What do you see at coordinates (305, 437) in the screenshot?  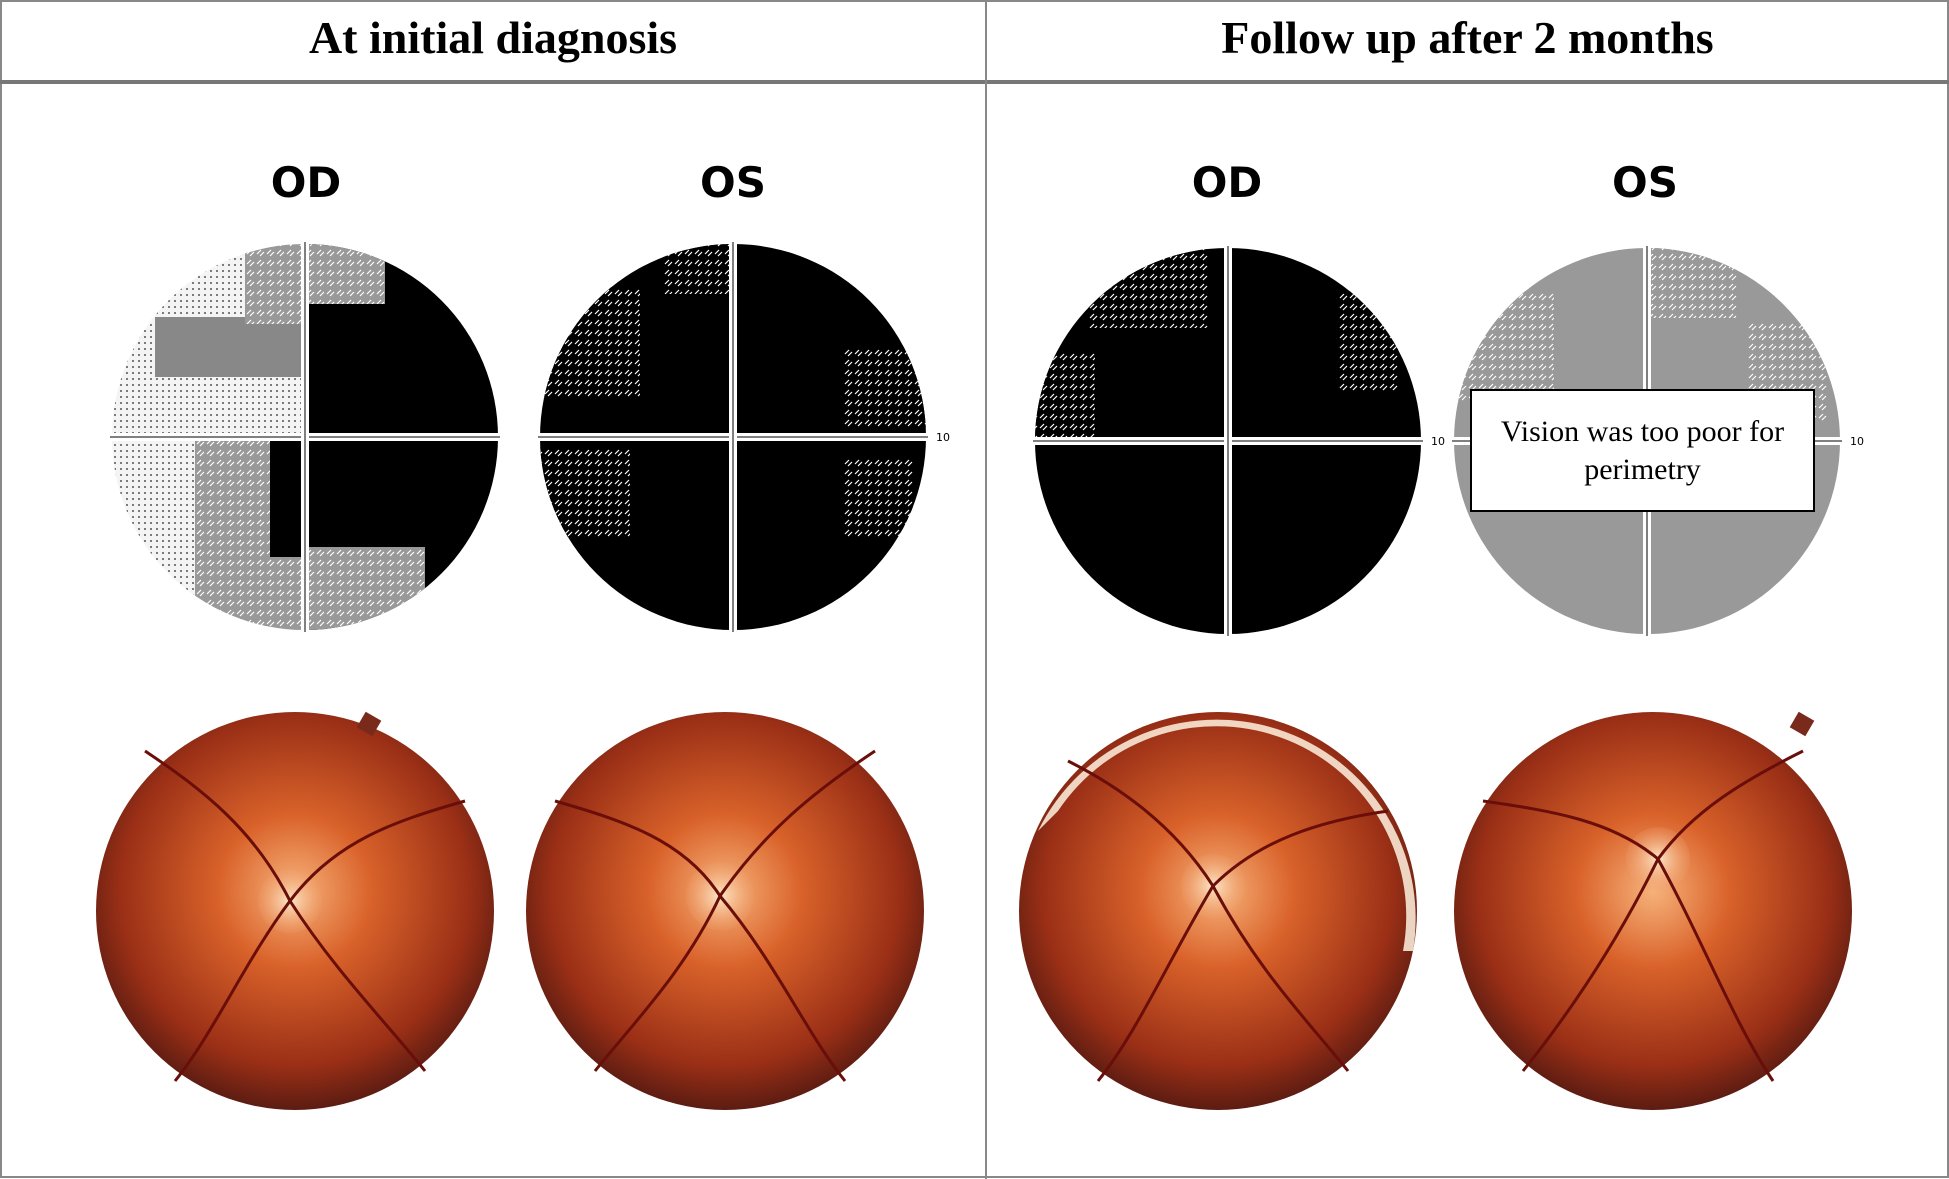 I see `visual-field` at bounding box center [305, 437].